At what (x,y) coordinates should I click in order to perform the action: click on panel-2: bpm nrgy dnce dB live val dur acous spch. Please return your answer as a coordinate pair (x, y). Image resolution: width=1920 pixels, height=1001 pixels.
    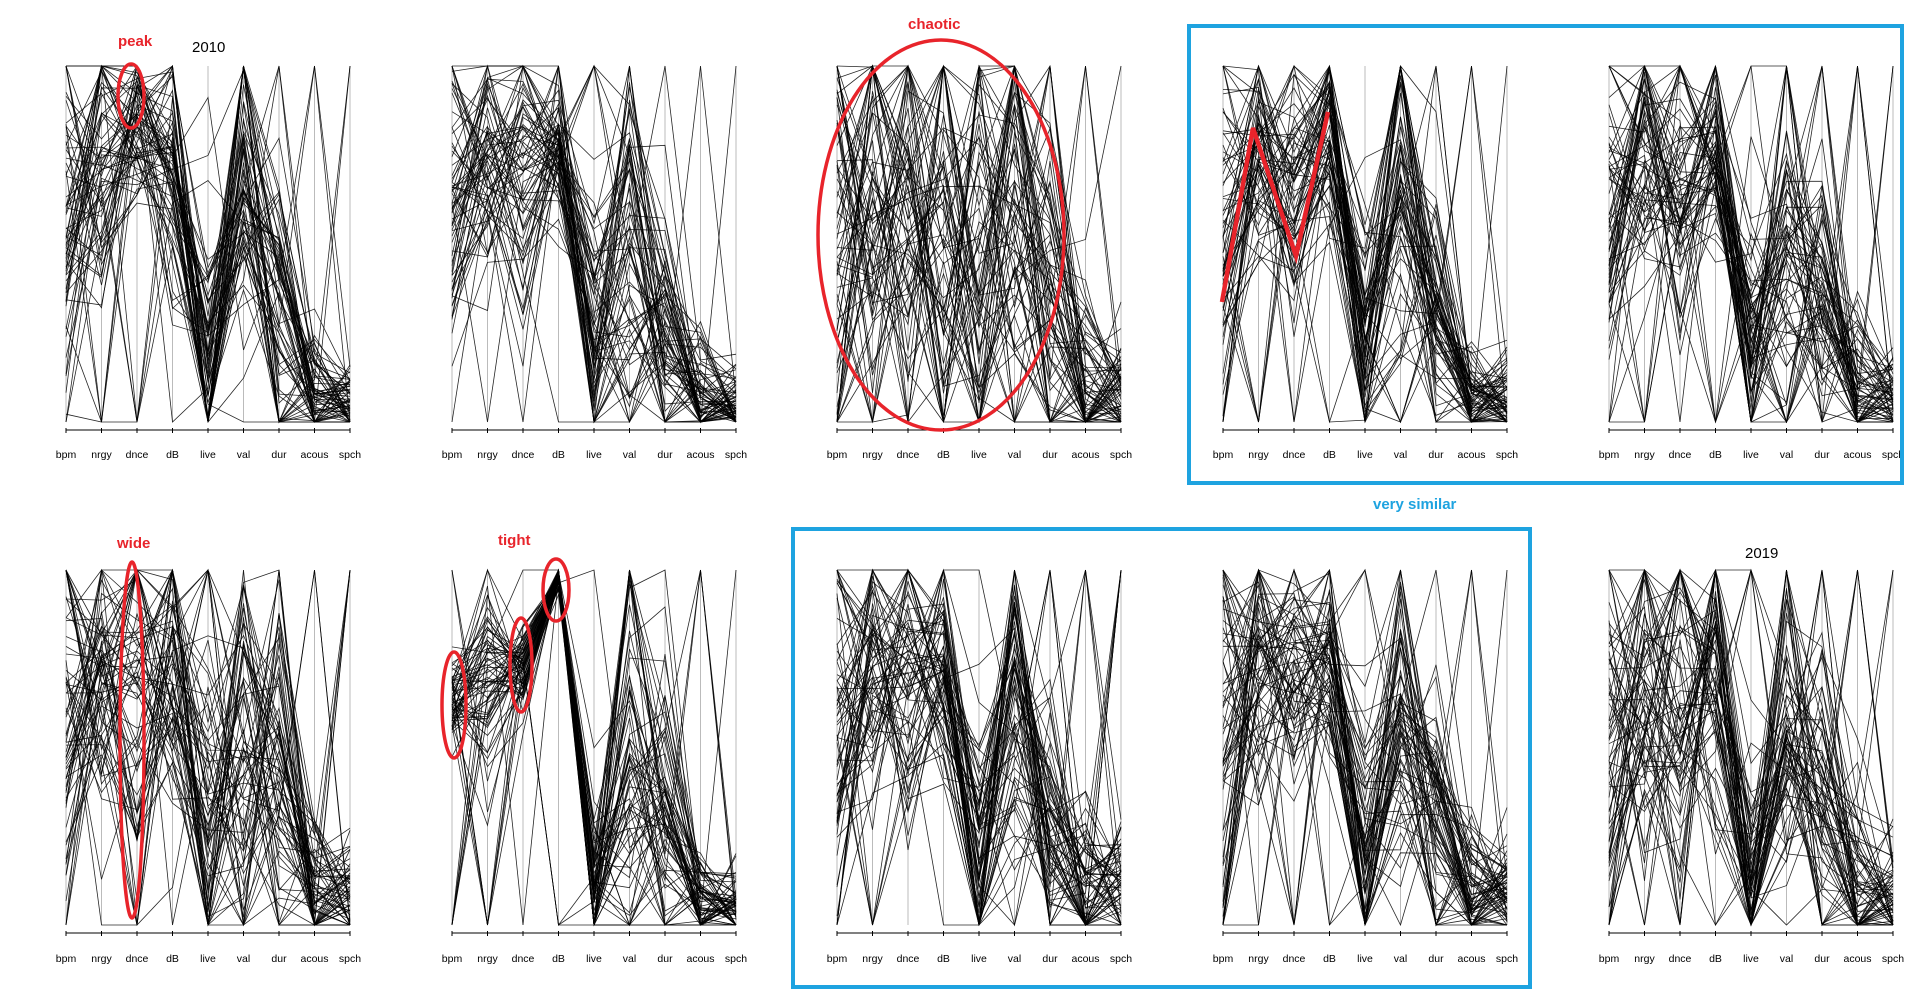
    Looking at the image, I should click on (594, 262).